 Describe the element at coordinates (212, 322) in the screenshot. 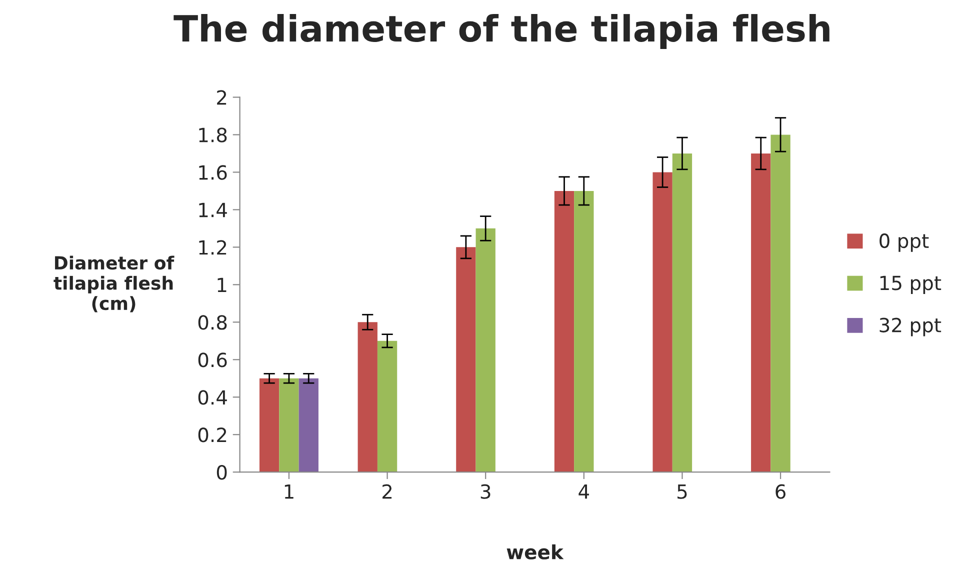

I see `y-tick-label: 0.8` at that location.